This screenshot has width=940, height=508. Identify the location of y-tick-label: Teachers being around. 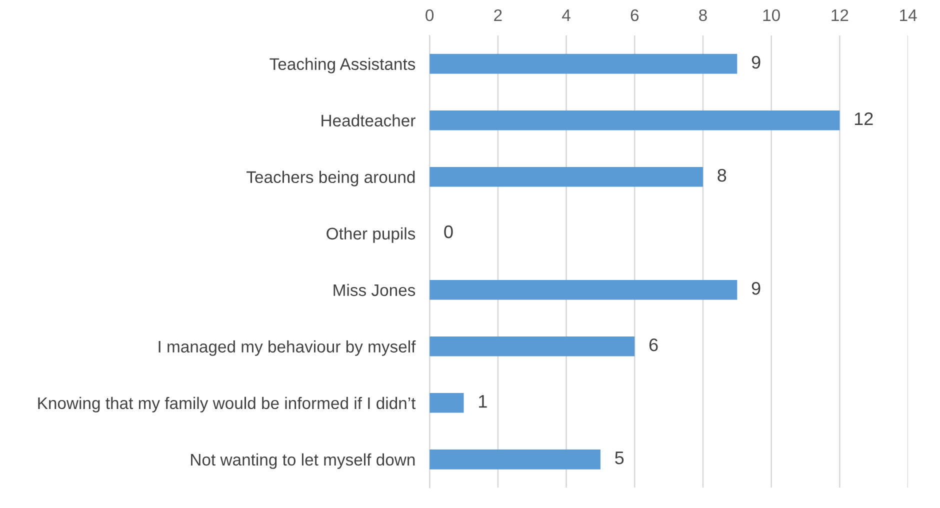
(330, 178).